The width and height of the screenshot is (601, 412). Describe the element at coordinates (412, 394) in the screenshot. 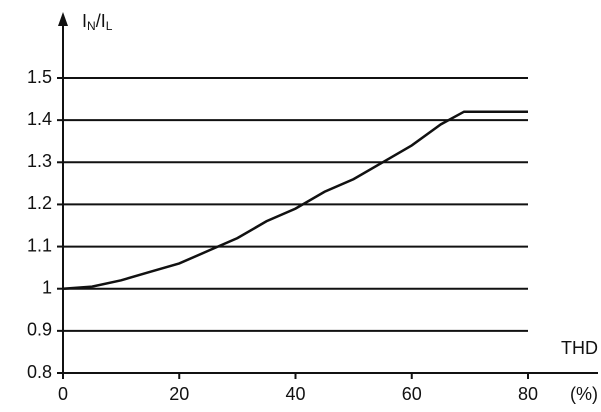

I see `x-tick-label: 60` at that location.